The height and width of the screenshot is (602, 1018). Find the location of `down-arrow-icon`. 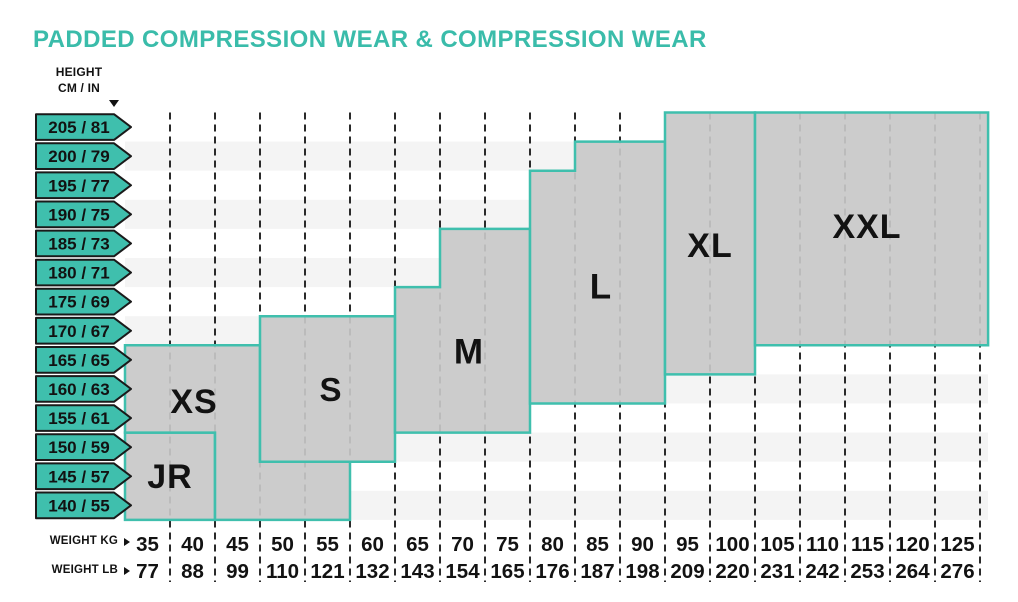

down-arrow-icon is located at coordinates (114, 103).